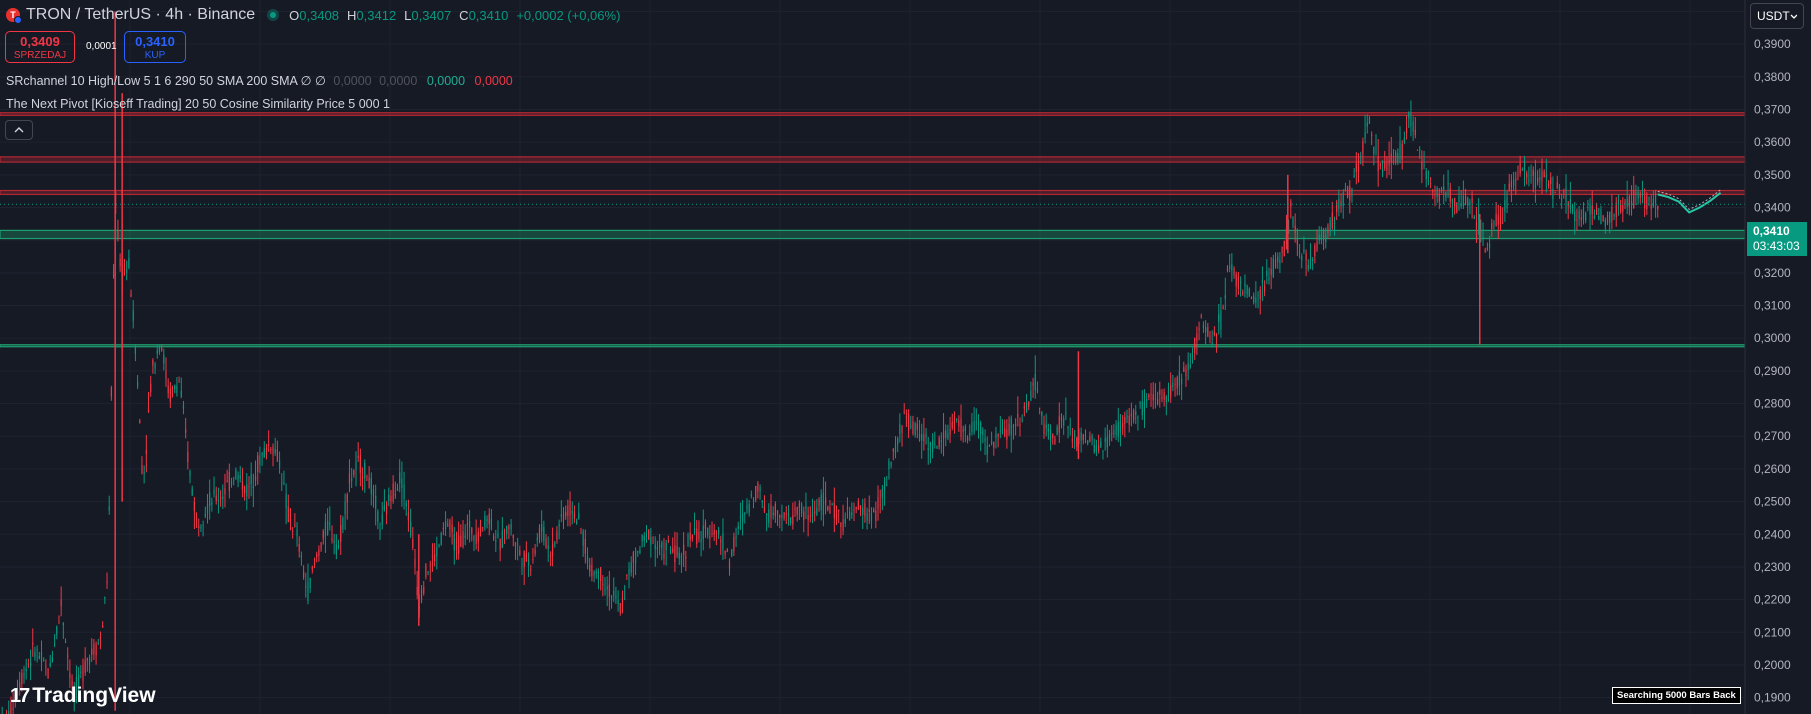 This screenshot has width=1811, height=714. I want to click on buy-button: 0,3410 KUP, so click(155, 47).